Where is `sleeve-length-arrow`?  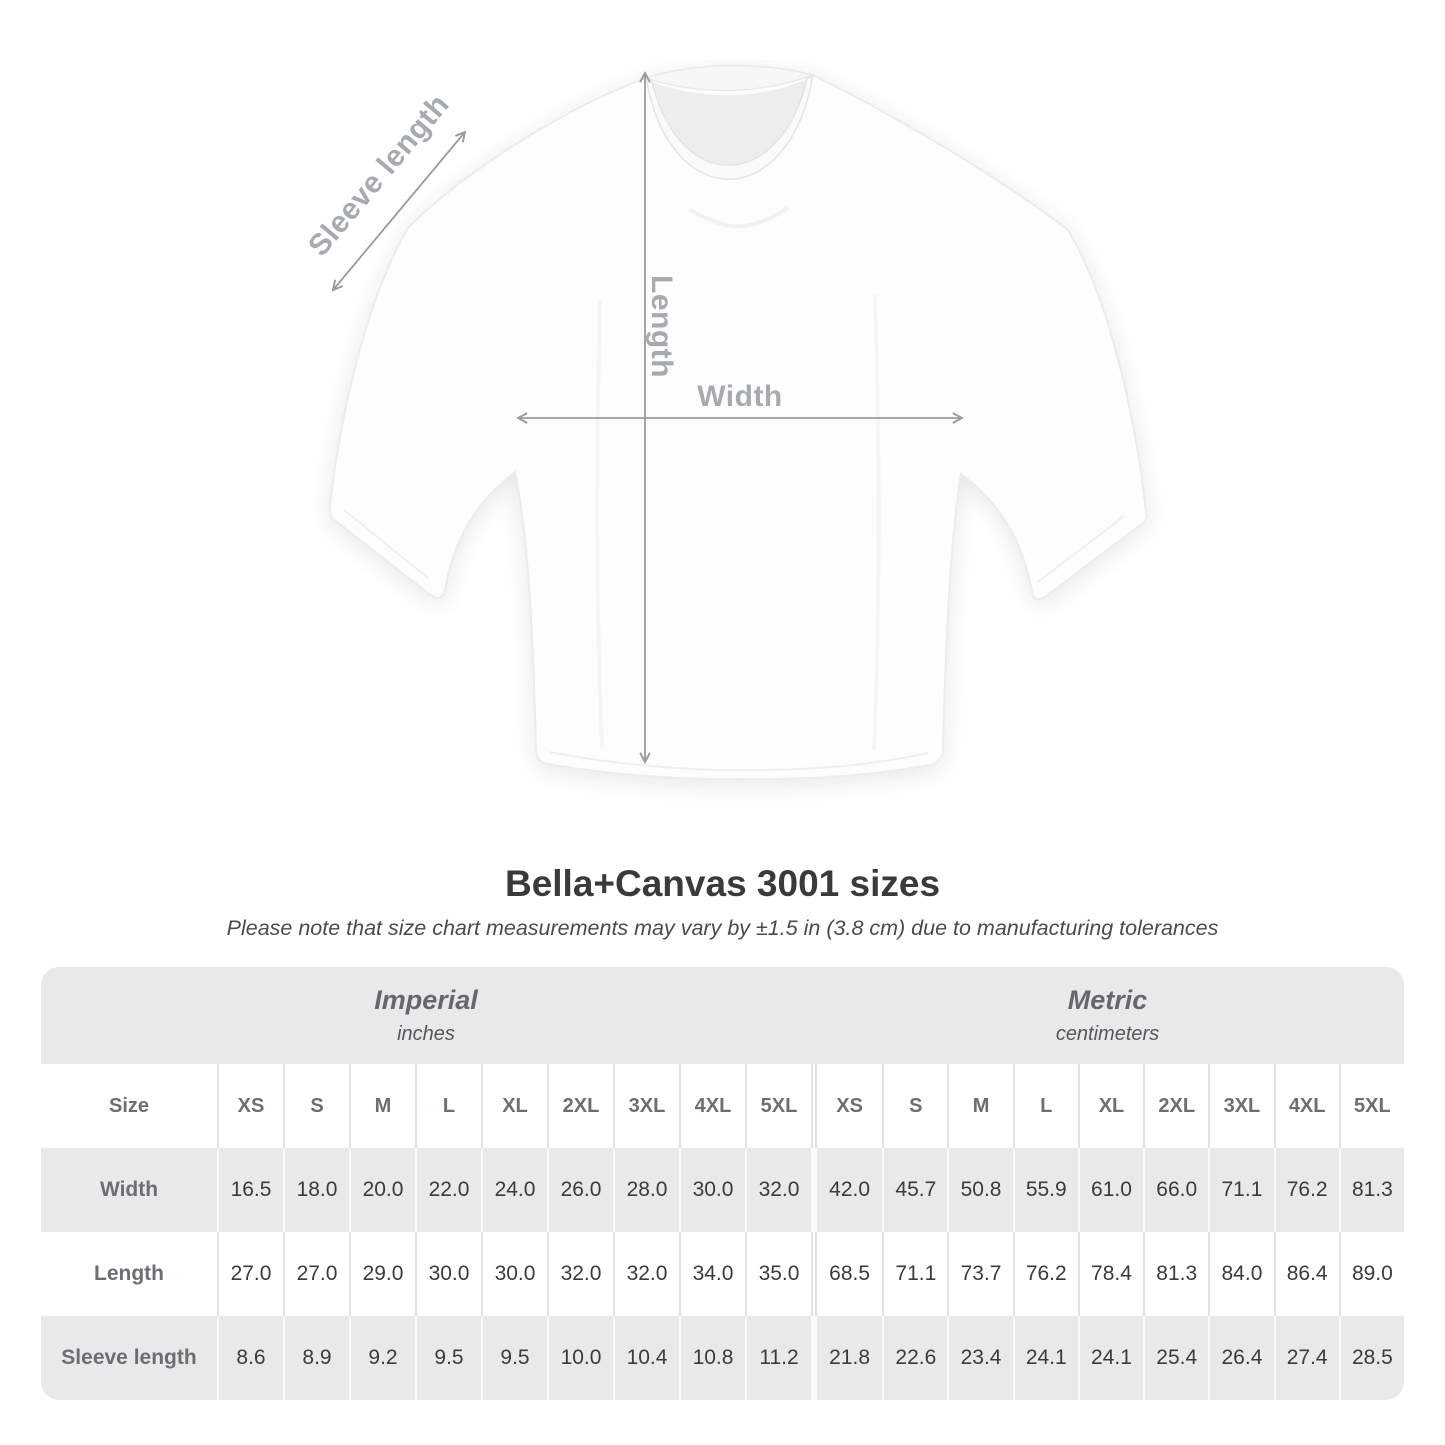
sleeve-length-arrow is located at coordinates (399, 211).